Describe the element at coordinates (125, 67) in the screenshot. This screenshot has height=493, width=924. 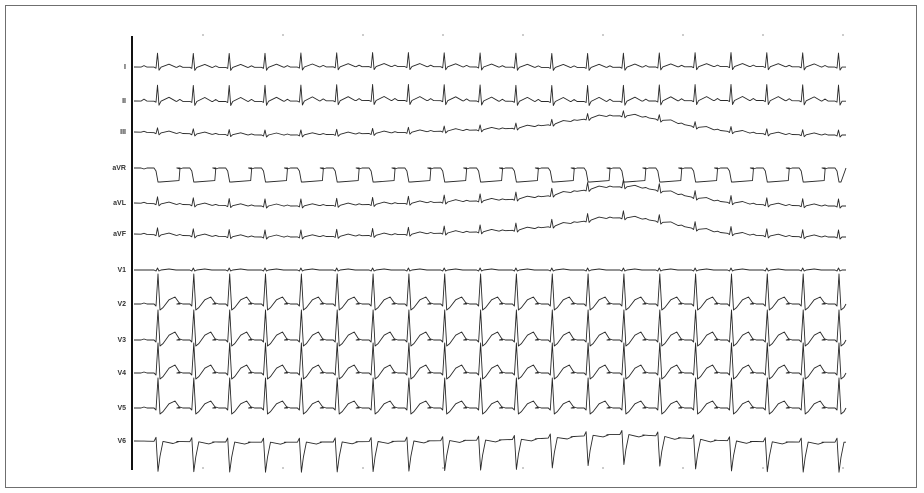
I see `lead-label-i: I` at that location.